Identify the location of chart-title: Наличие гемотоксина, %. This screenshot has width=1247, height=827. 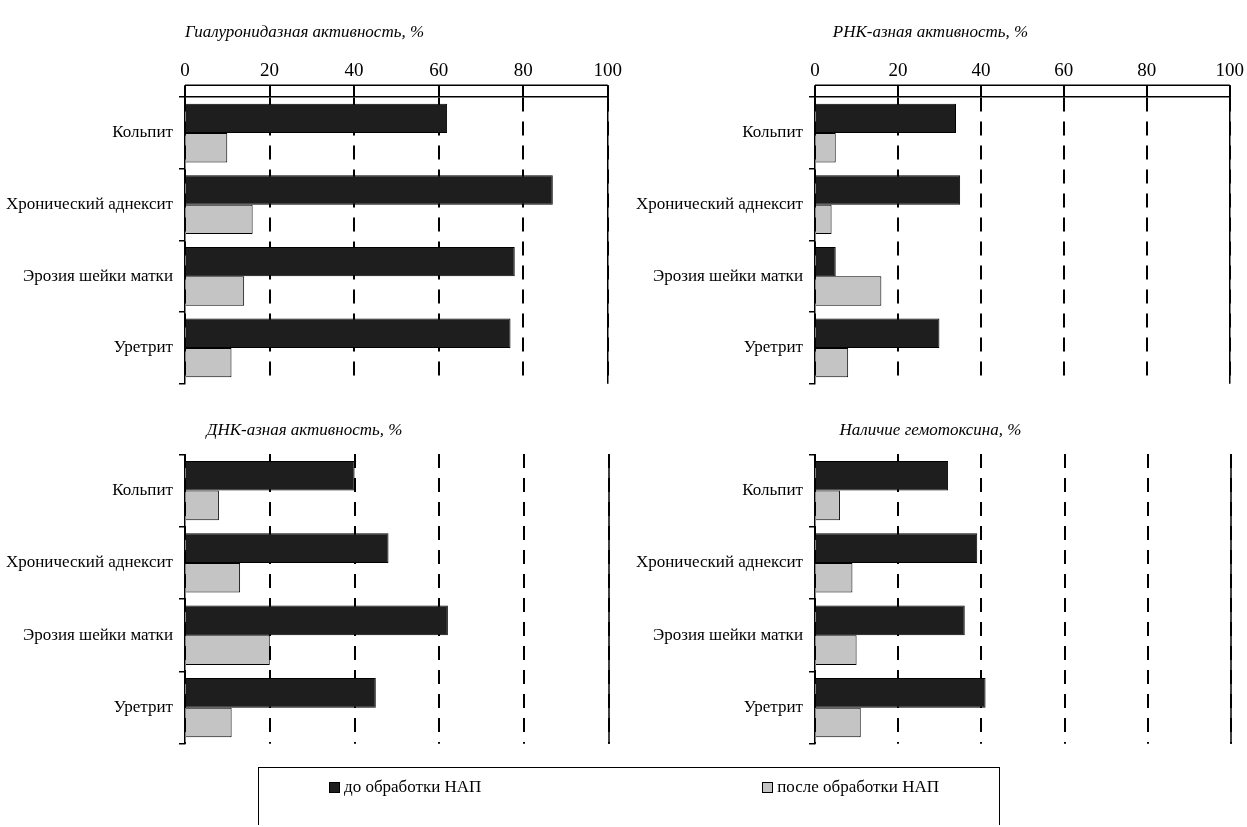
(930, 429).